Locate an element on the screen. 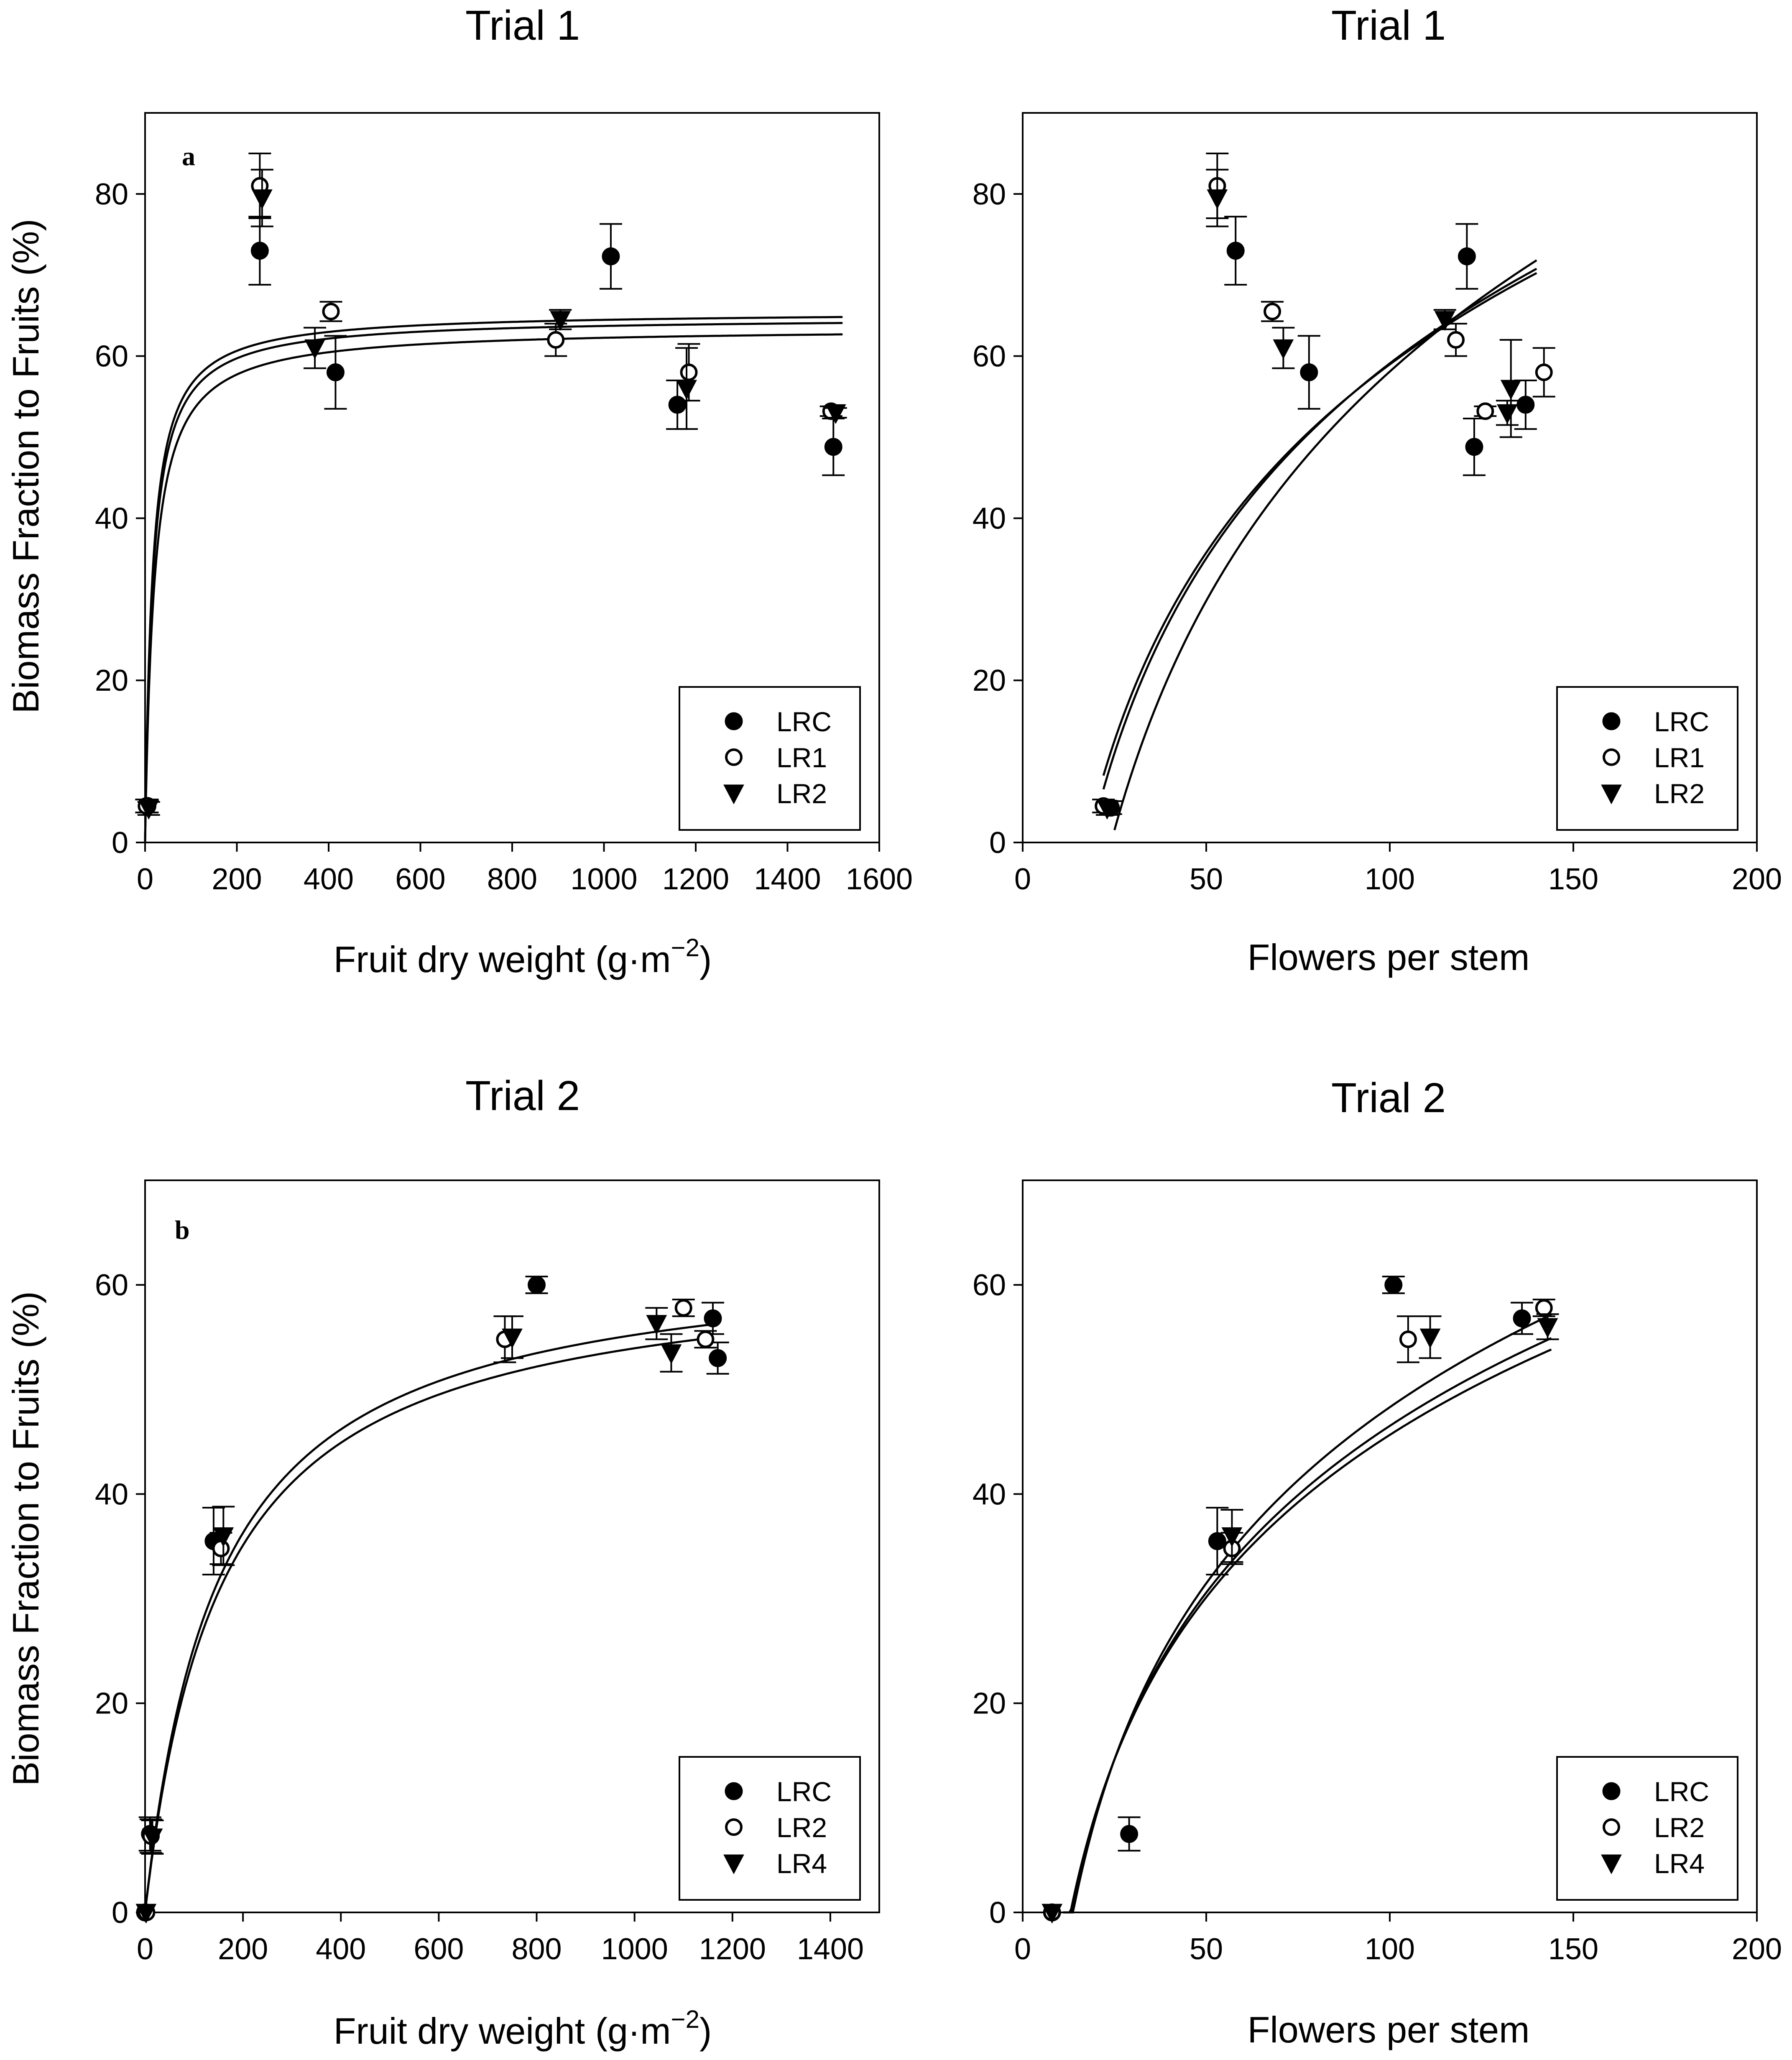 The height and width of the screenshot is (2060, 1792). panel-letter: a is located at coordinates (188, 156).